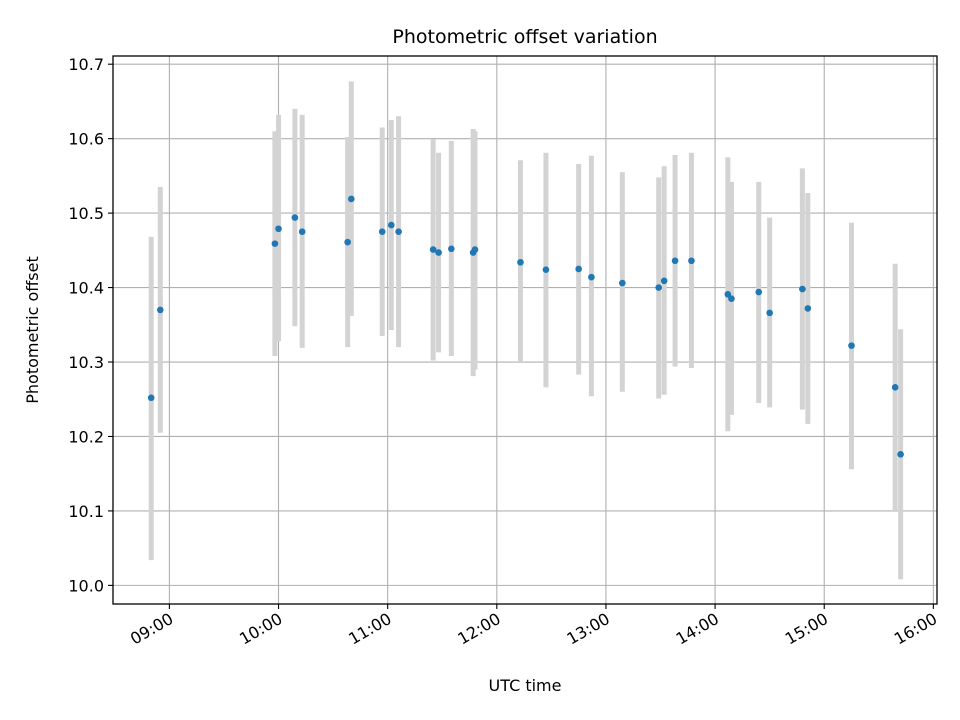 This screenshot has height=720, width=960. What do you see at coordinates (32, 330) in the screenshot?
I see `y-axis-label: Photometric offset` at bounding box center [32, 330].